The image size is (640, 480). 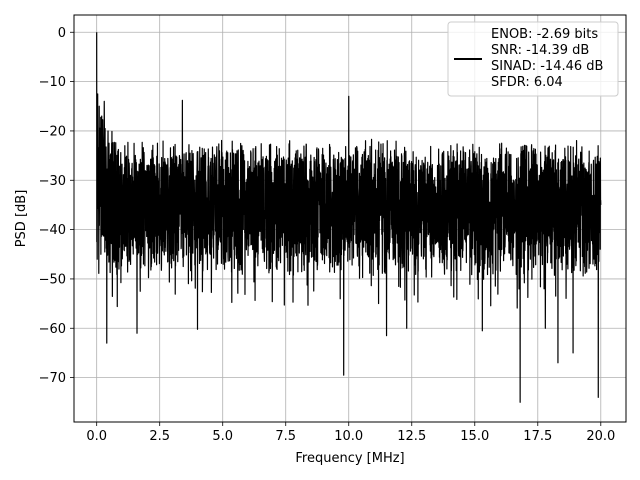 I want to click on x-axis-label: Frequency [MHz], so click(x=349, y=458).